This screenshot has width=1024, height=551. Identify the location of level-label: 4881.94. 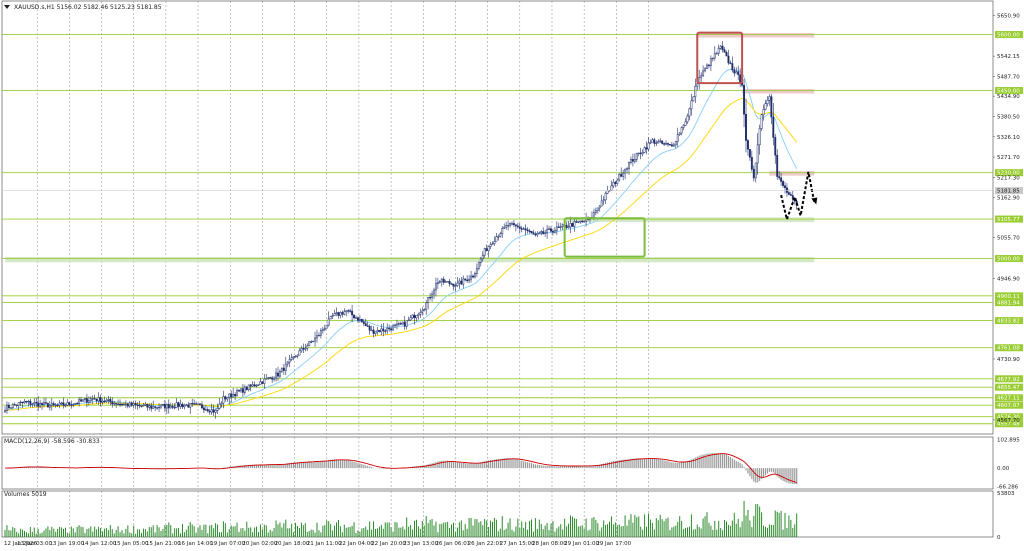
(1008, 304).